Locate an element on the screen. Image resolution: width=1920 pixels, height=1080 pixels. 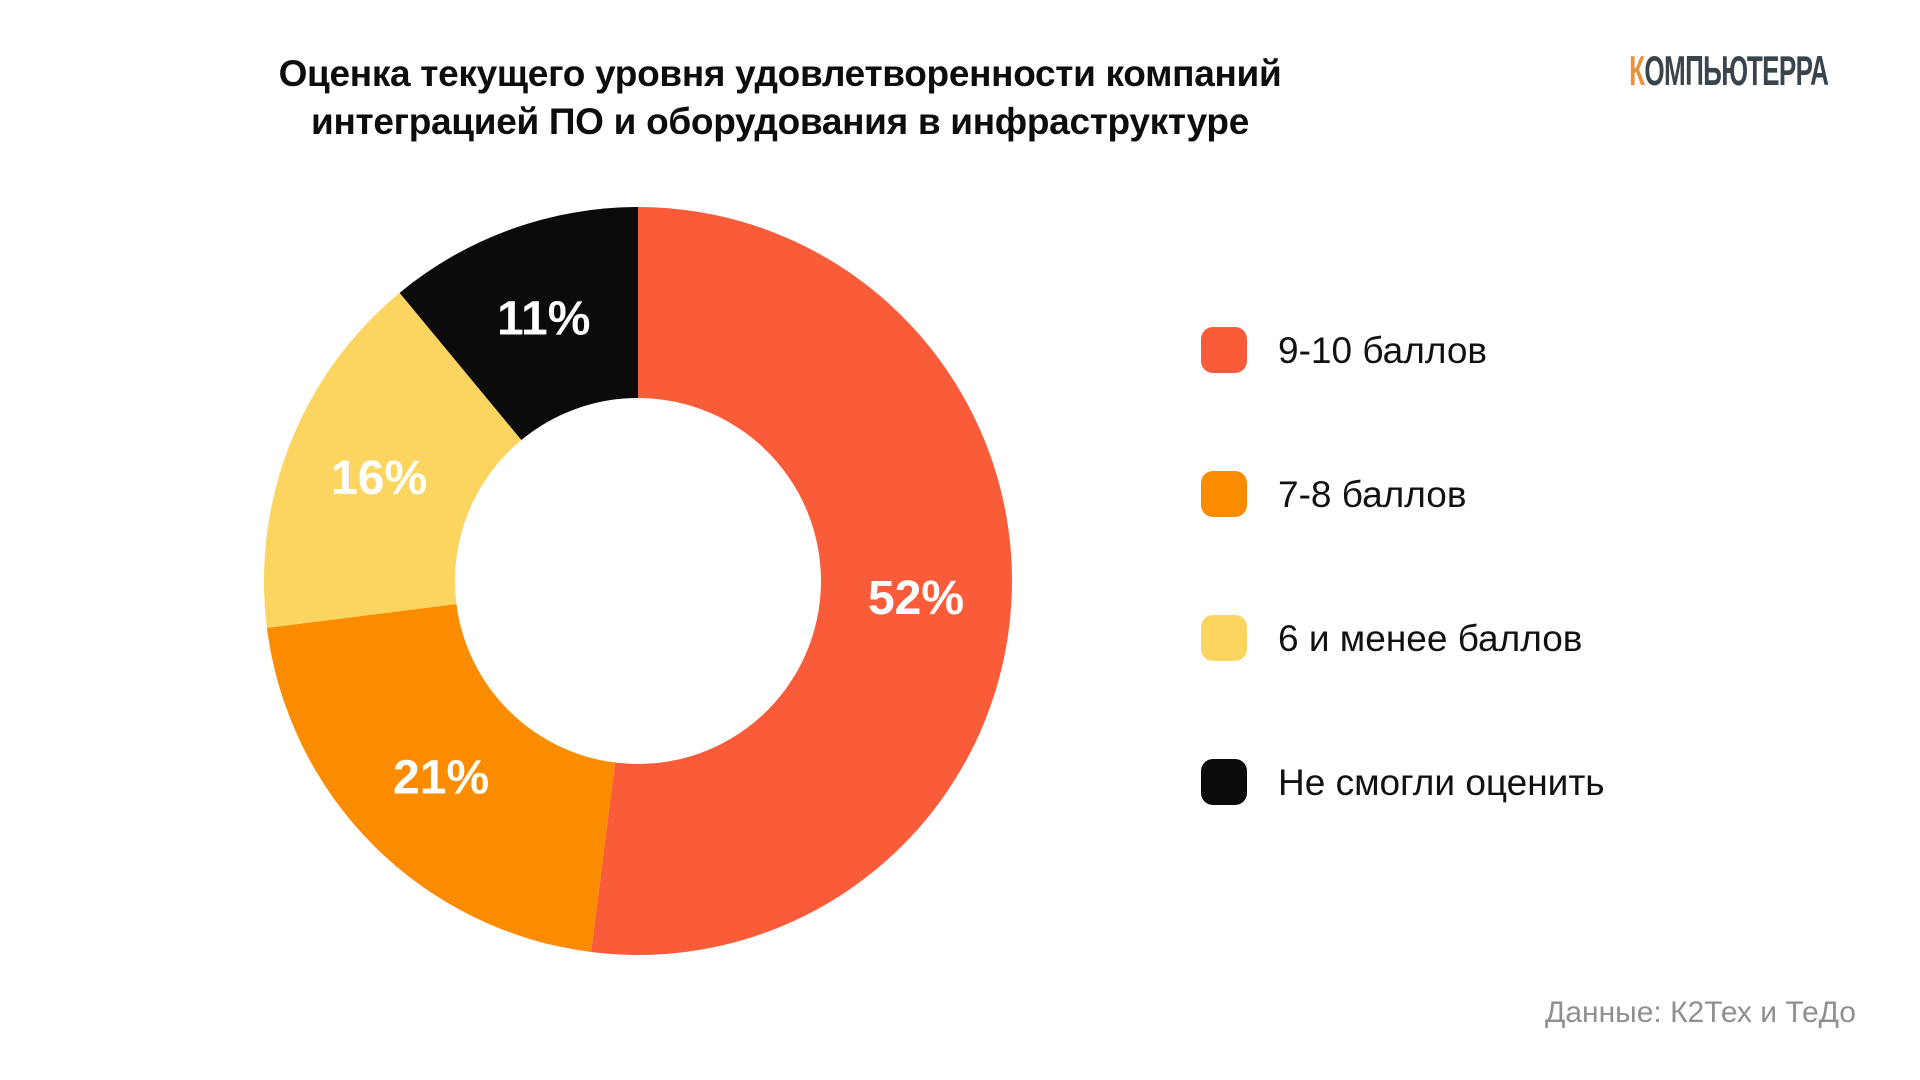
legend-item-0: 9-10 баллов is located at coordinates (1403, 350).